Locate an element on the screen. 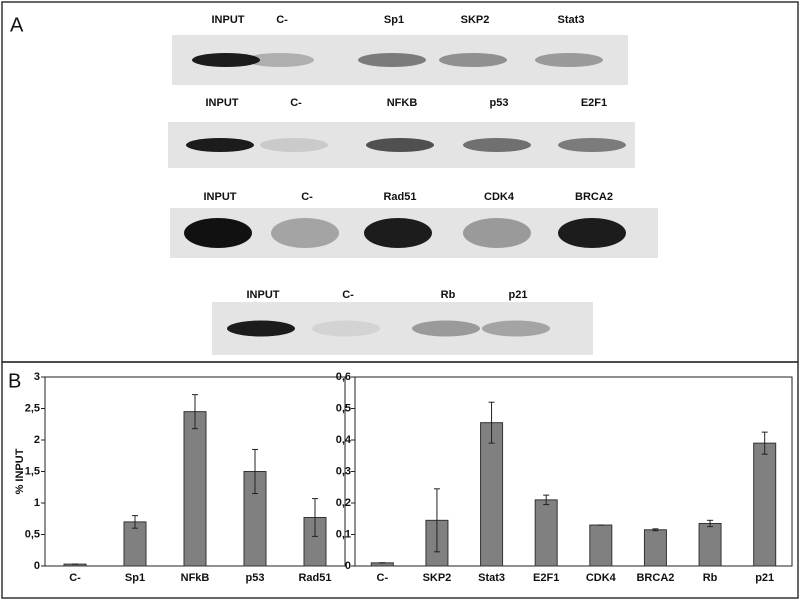 The height and width of the screenshot is (600, 800). x-tick-label: BRCA2 is located at coordinates (655, 578).